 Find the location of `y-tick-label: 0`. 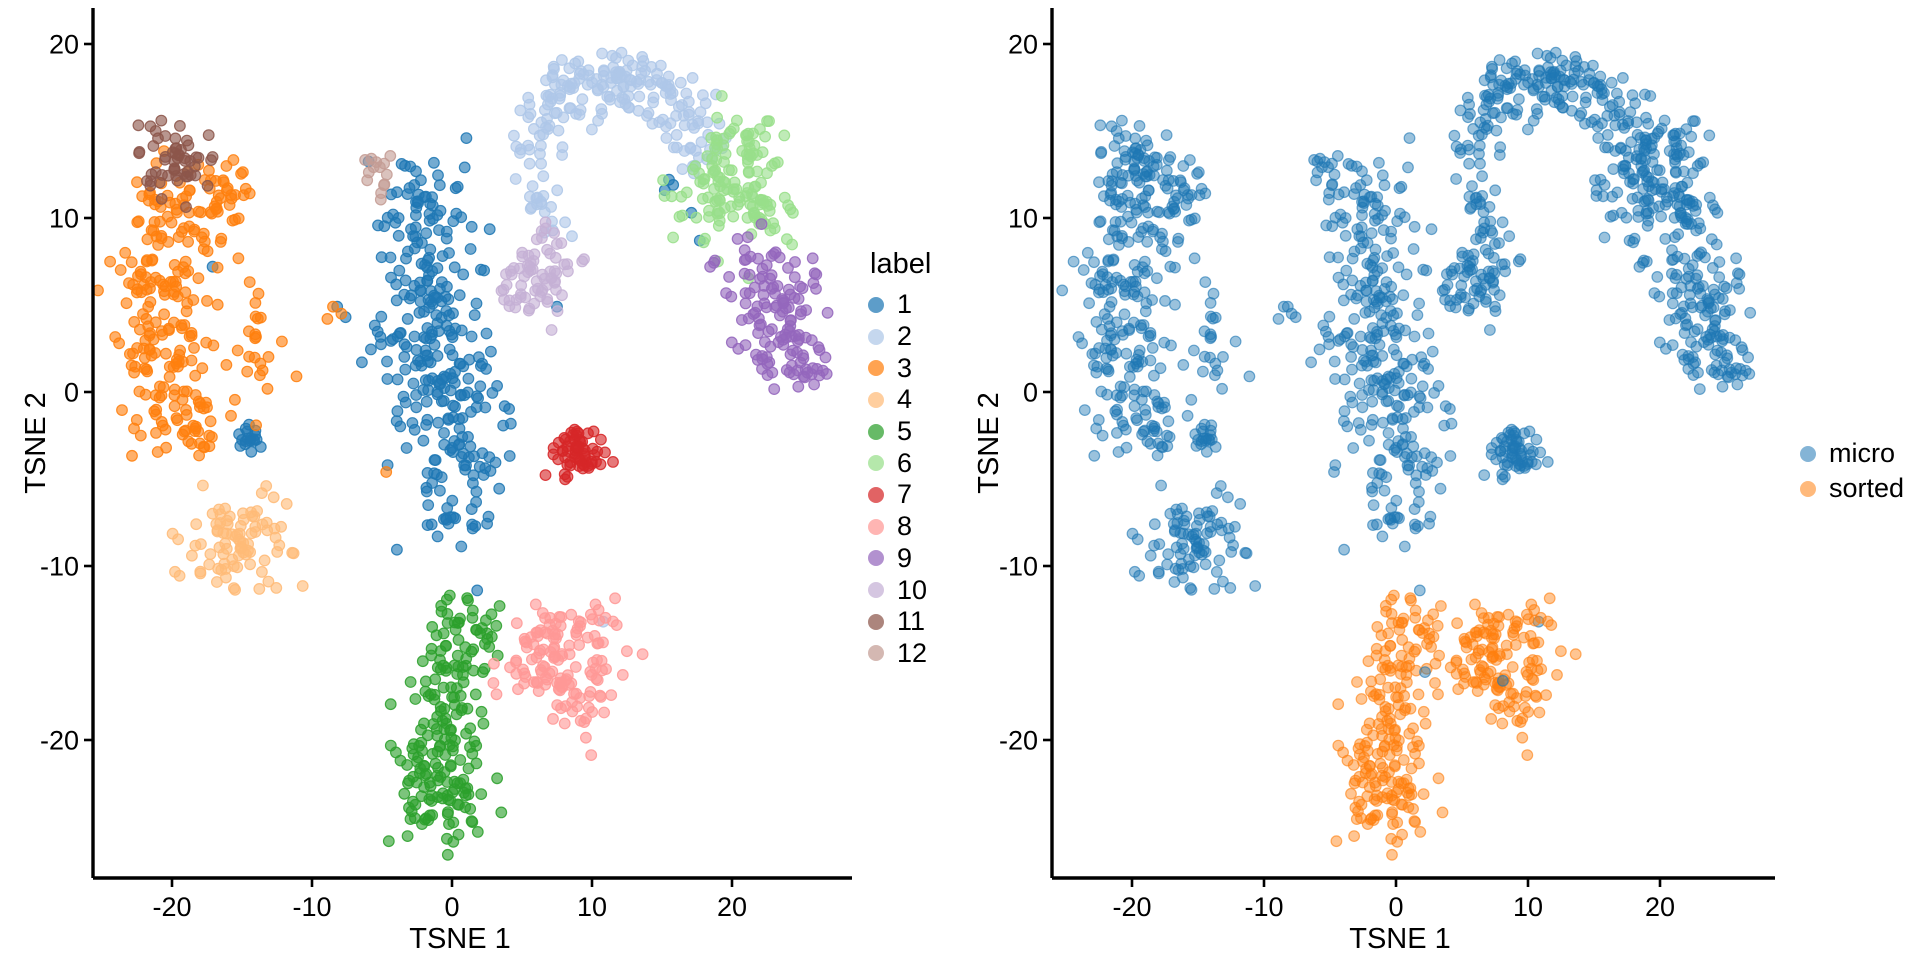

y-tick-label: 0 is located at coordinates (71, 393).